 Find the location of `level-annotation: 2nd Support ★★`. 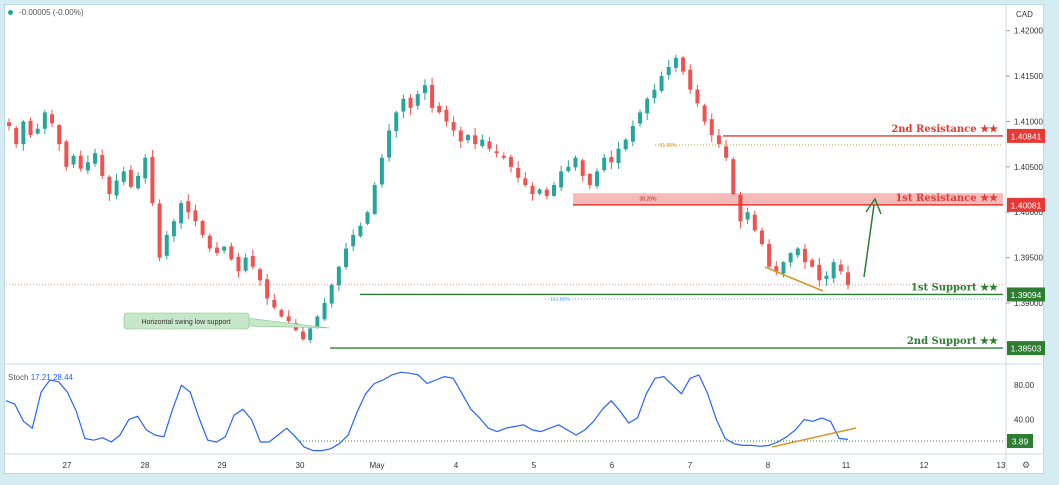

level-annotation: 2nd Support ★★ is located at coordinates (952, 341).